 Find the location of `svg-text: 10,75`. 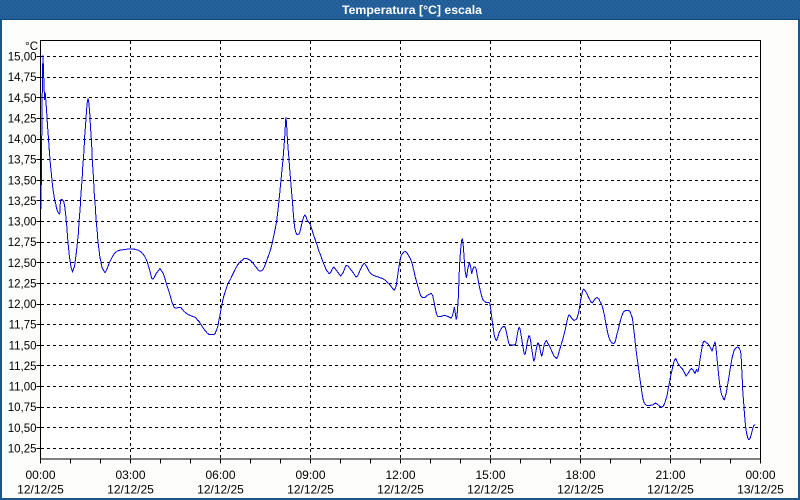

svg-text: 10,75 is located at coordinates (22, 408).